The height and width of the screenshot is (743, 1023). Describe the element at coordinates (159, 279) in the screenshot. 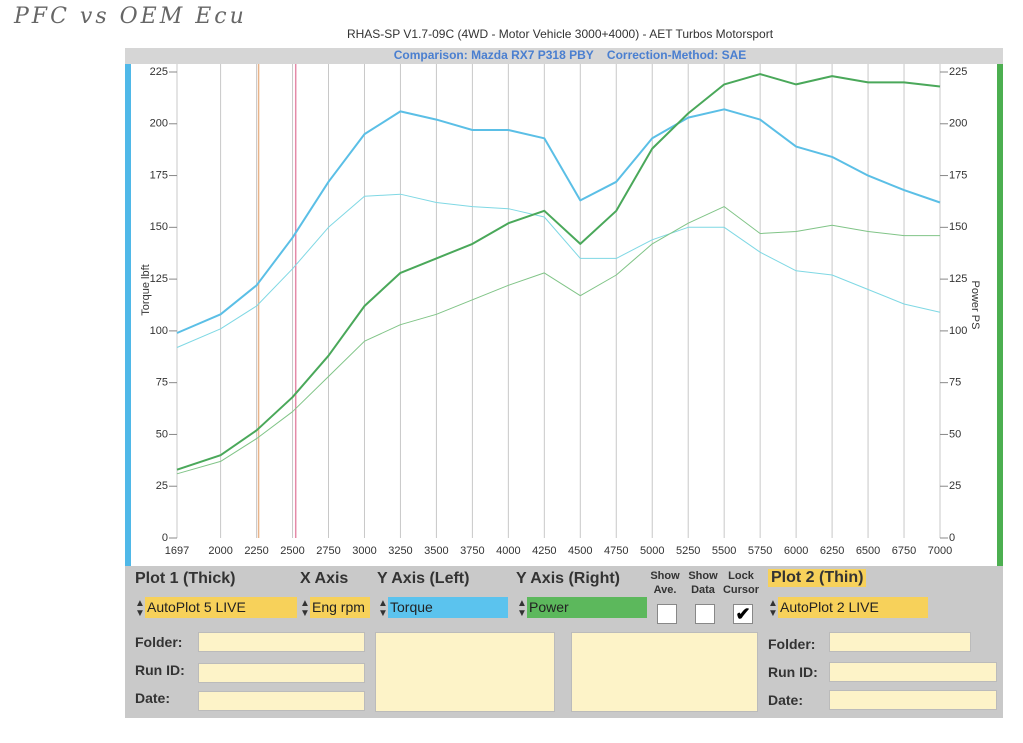

I see `y-tick-label: 125` at that location.